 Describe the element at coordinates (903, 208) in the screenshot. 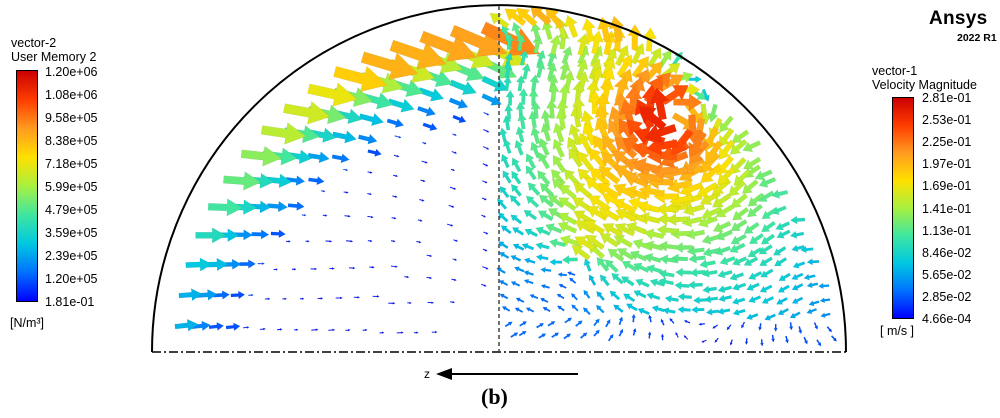

I see `legend-right-colorbar` at that location.